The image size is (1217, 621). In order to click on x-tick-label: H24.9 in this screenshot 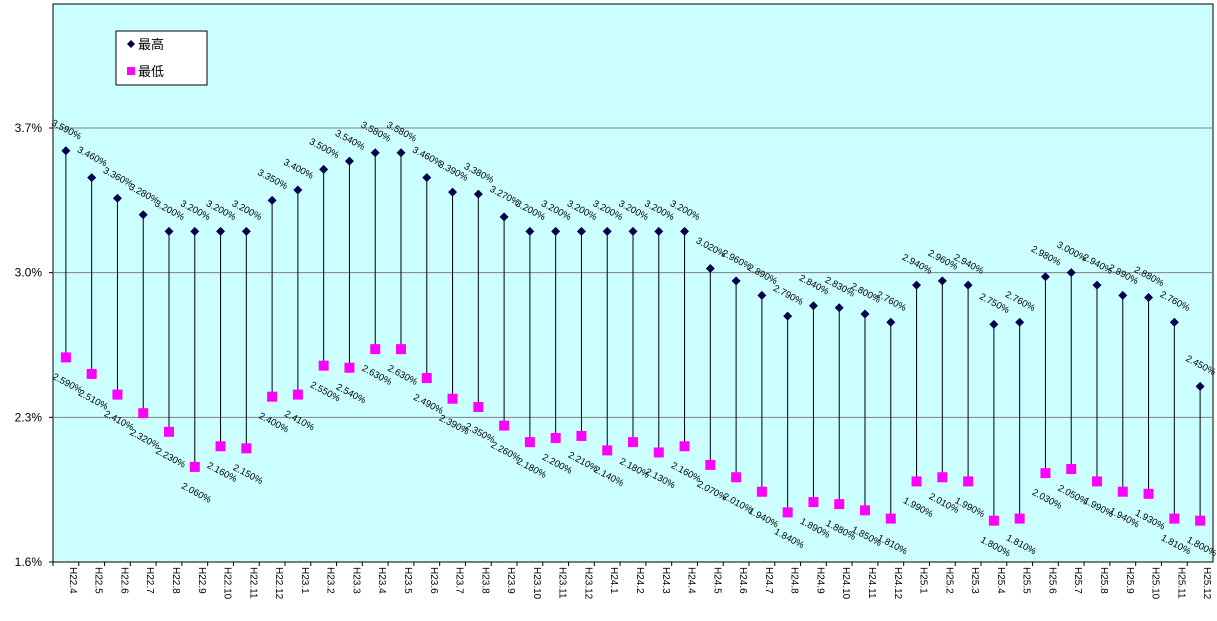, I will do `click(819, 580)`.